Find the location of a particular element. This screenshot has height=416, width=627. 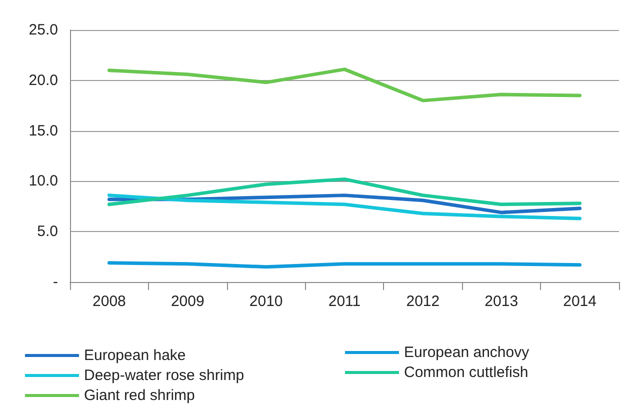

legend-label: Deep-water rose shrimp is located at coordinates (164, 375).